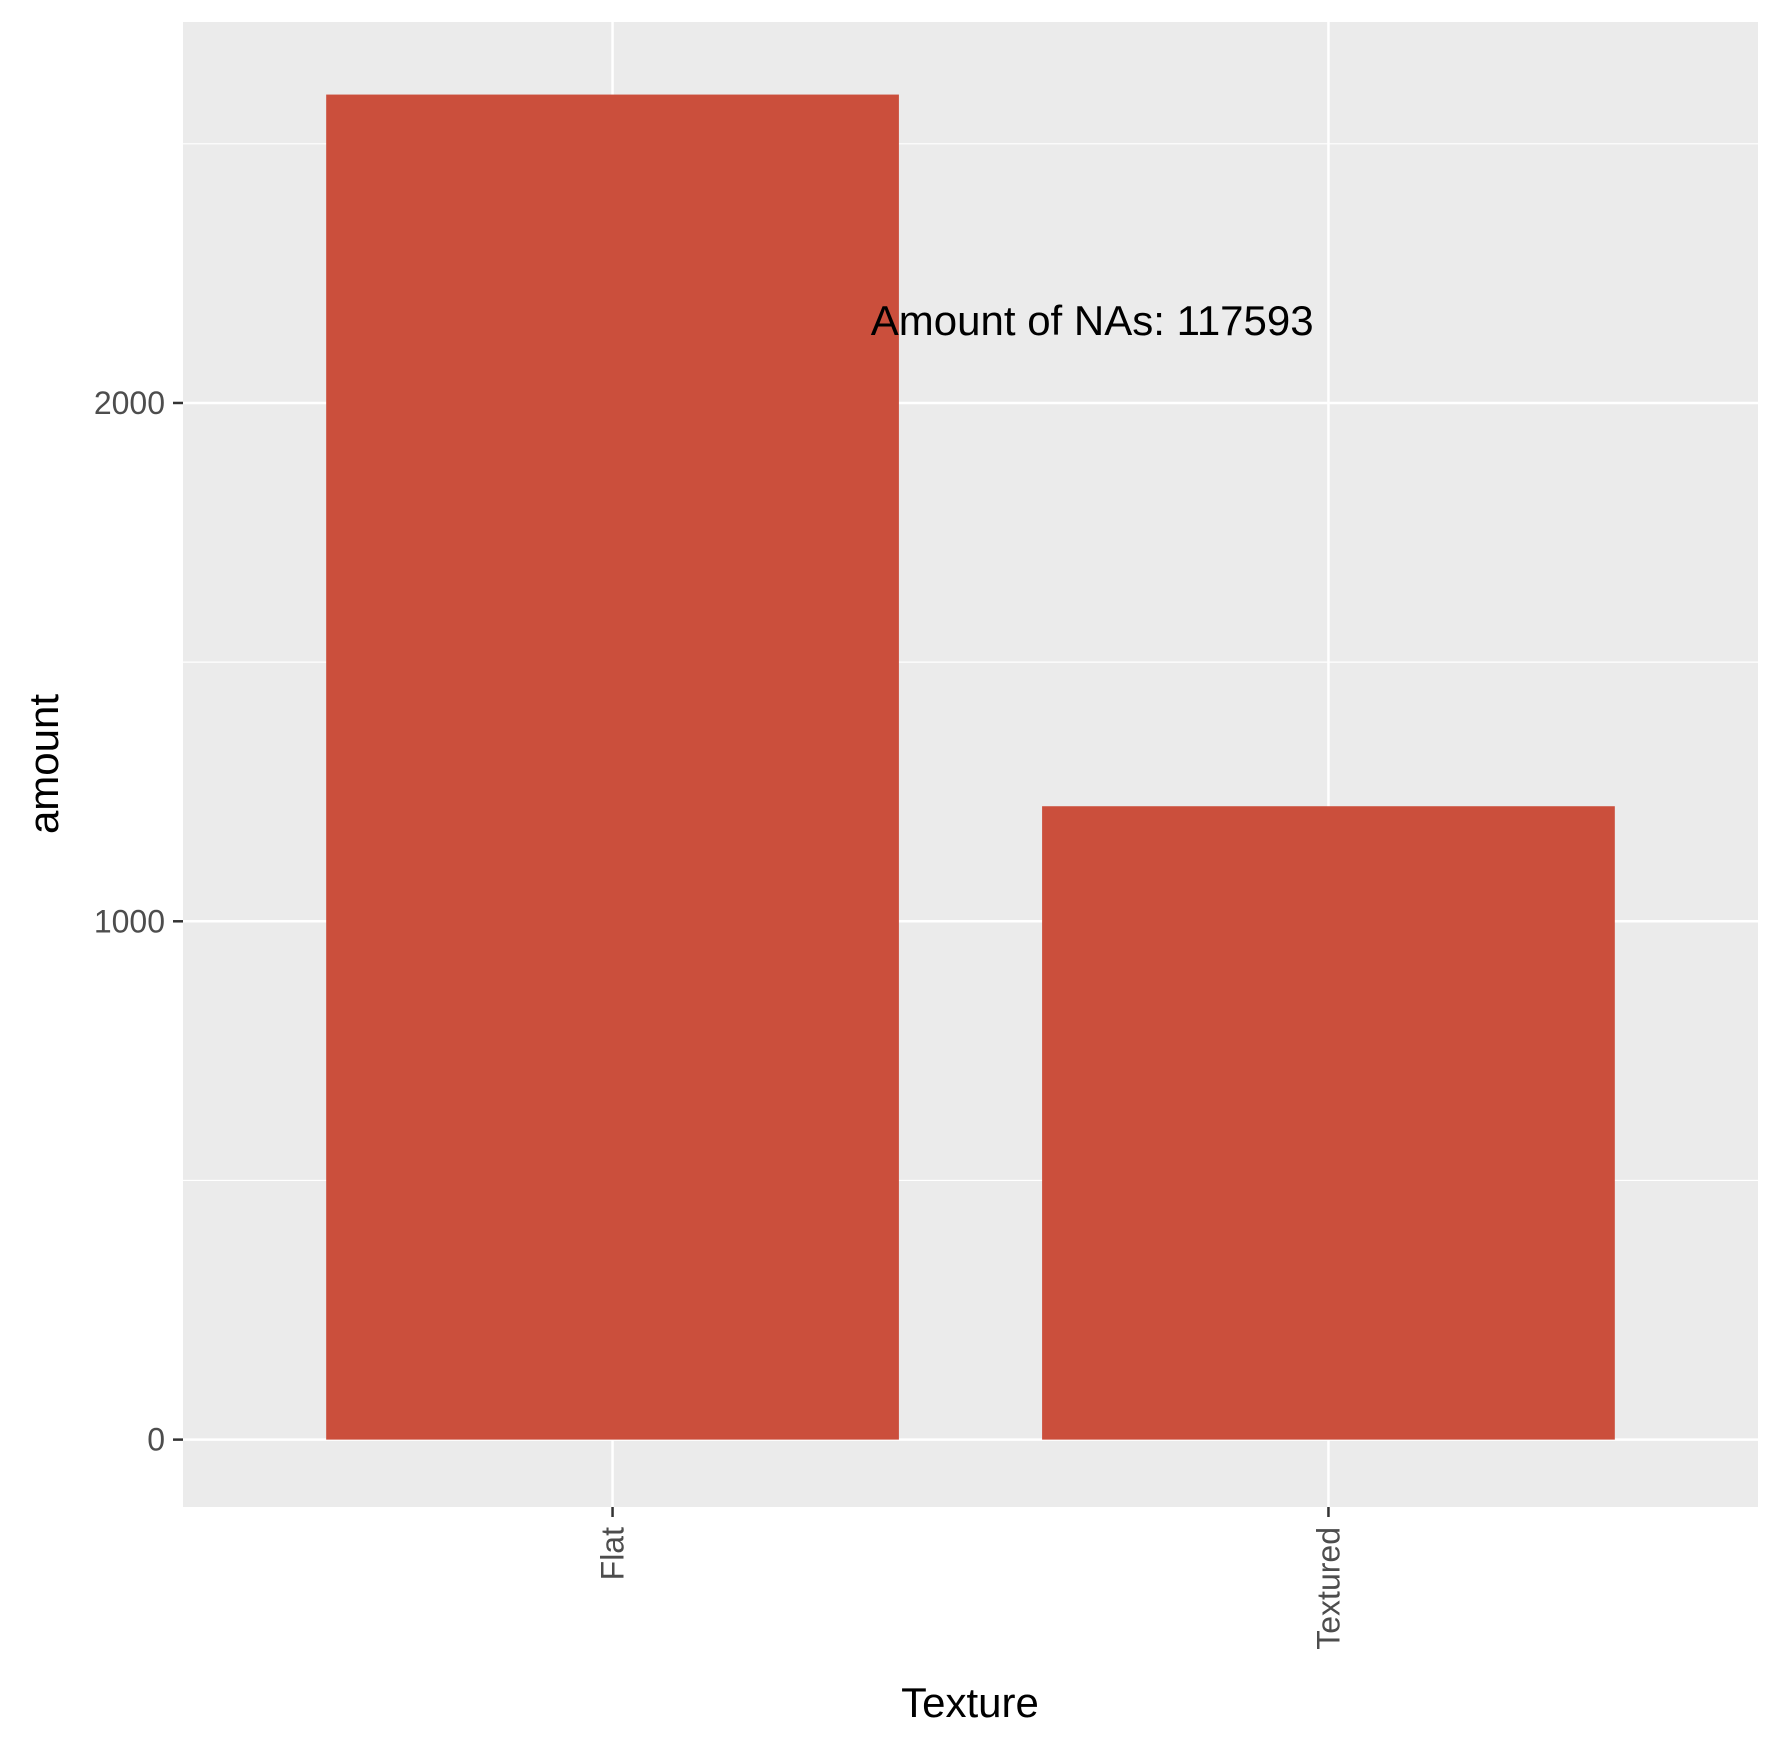 This screenshot has width=1775, height=1743. What do you see at coordinates (1328, 1588) in the screenshot?
I see `x-tick-label-textured: Textured` at bounding box center [1328, 1588].